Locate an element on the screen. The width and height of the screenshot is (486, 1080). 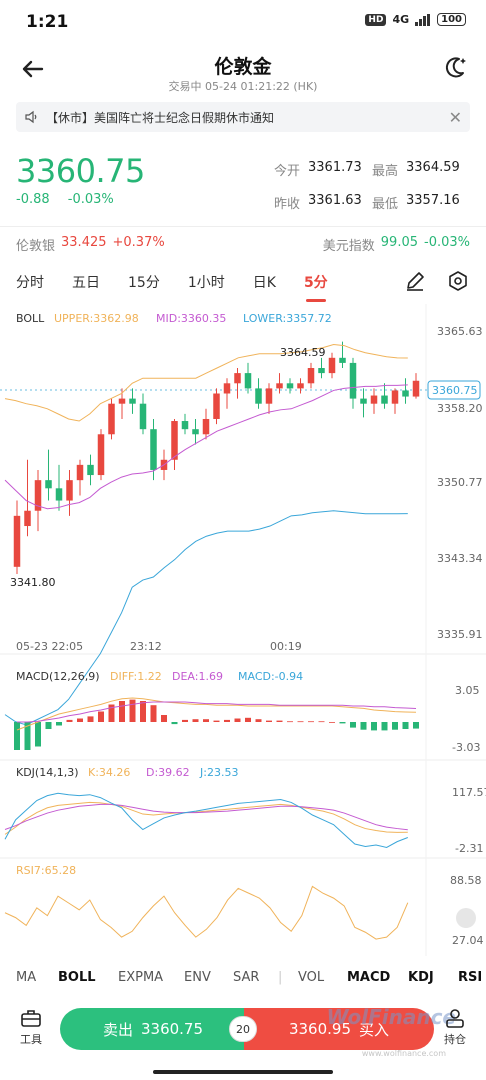
indicator-sar: SAR is located at coordinates (246, 977).